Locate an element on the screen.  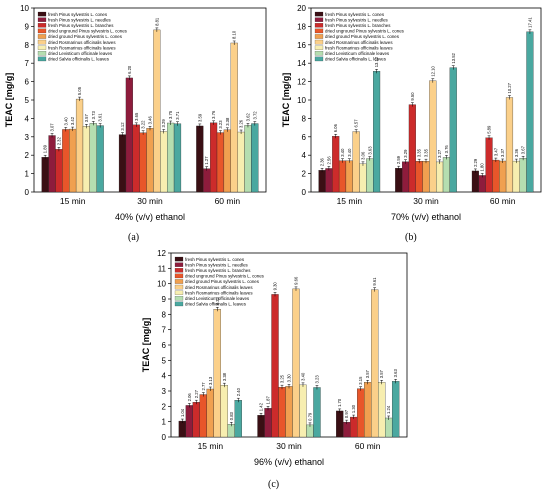
x-category-label: 15 min is located at coordinates (211, 446).